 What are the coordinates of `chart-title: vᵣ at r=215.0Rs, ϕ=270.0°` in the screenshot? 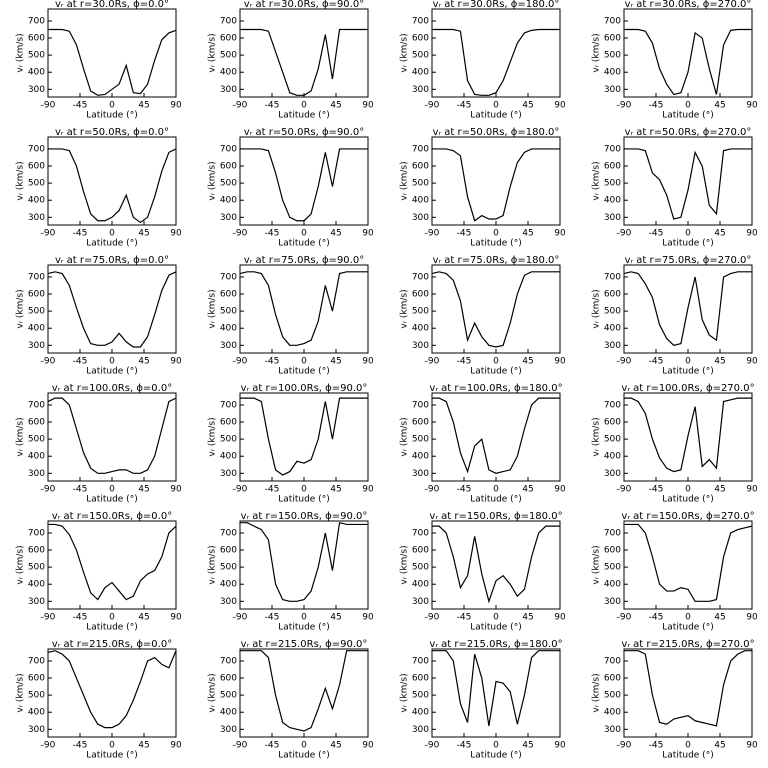 It's located at (687, 644).